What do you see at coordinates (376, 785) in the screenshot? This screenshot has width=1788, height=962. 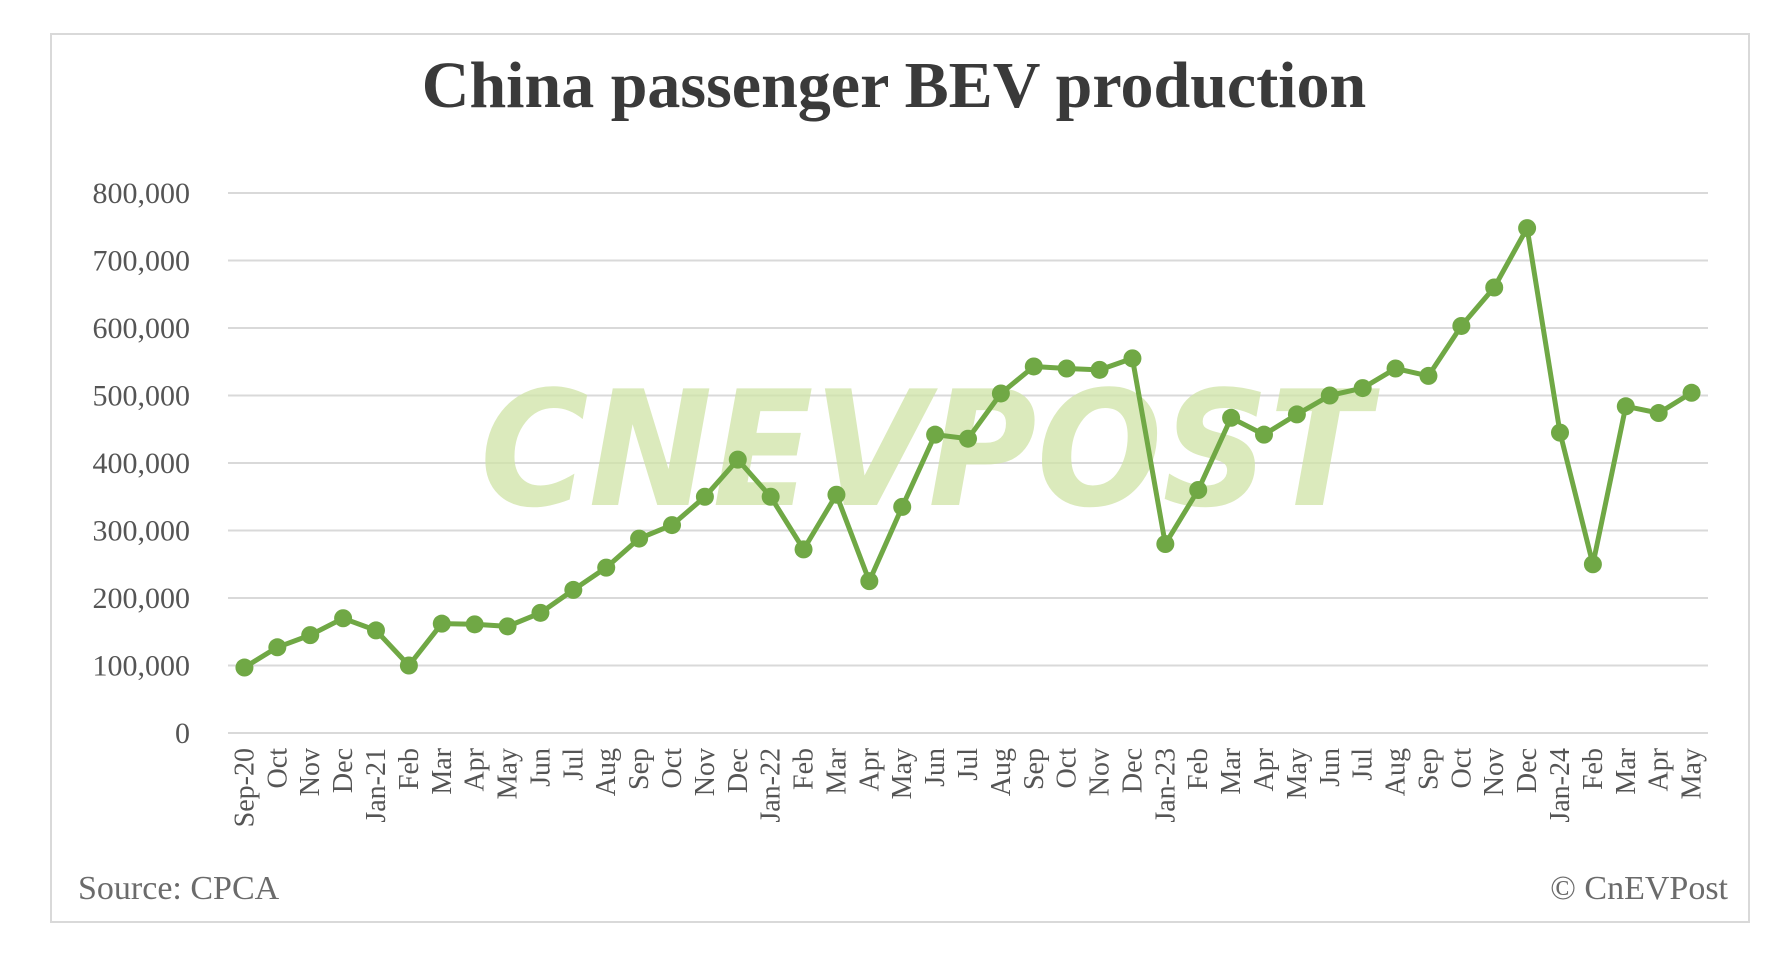 I see `x-tick-label: Jan-21` at bounding box center [376, 785].